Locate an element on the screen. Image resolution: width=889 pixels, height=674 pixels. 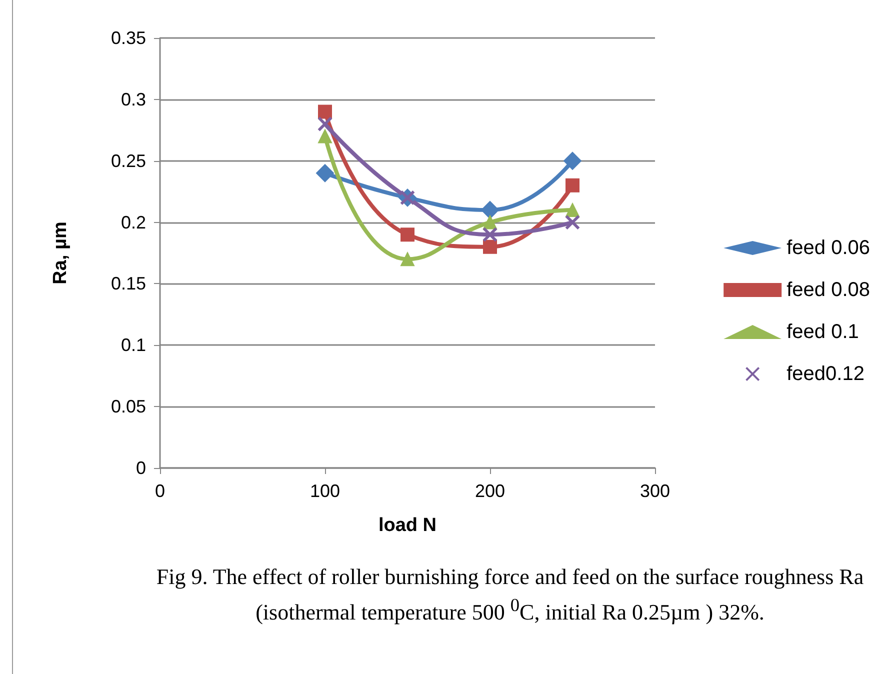
y-axis-title: Ra, µm is located at coordinates (60, 253).